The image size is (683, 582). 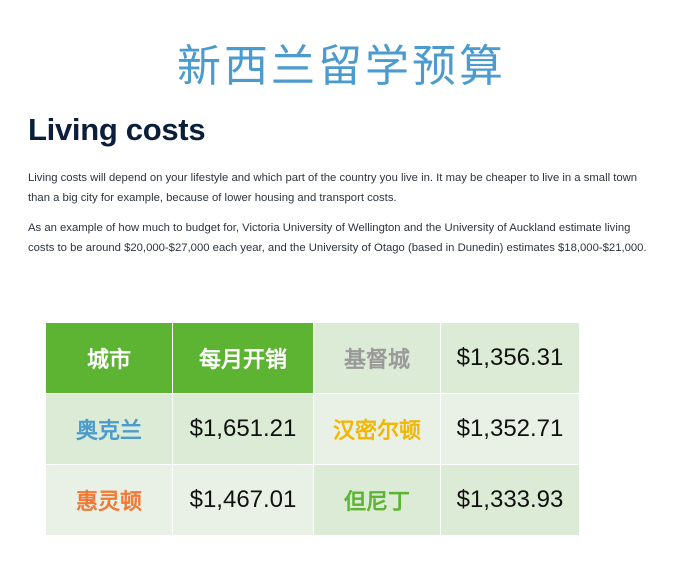 What do you see at coordinates (243, 500) in the screenshot?
I see `amount-wellington: $1,467.01` at bounding box center [243, 500].